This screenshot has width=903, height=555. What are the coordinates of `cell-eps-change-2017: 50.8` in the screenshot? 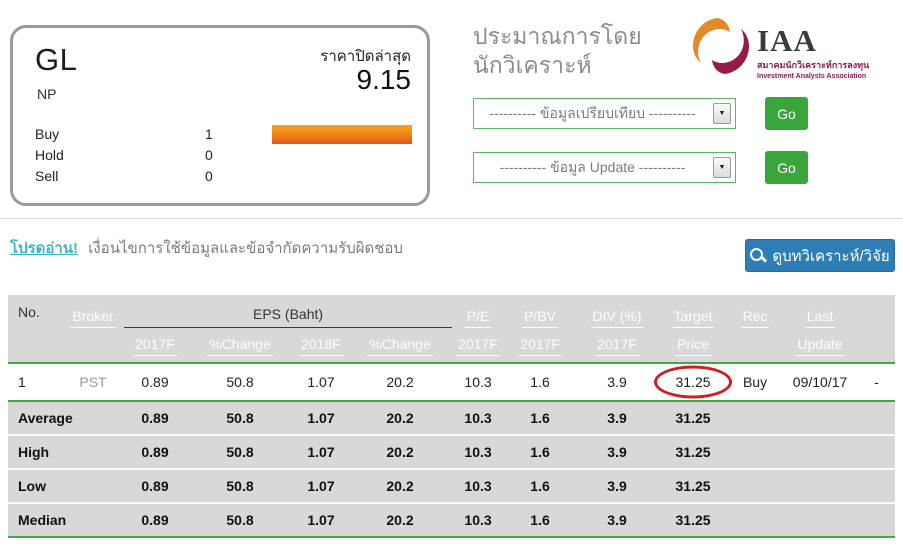 It's located at (240, 382).